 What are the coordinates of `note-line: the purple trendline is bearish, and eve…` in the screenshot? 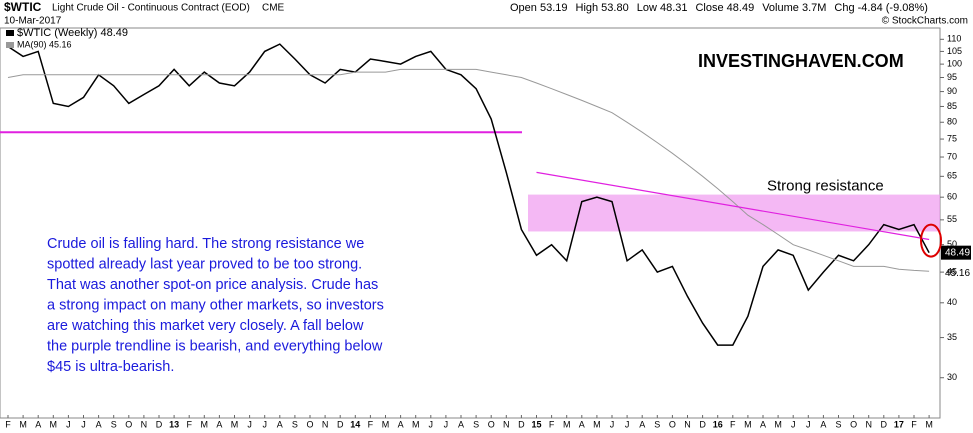 It's located at (215, 346).